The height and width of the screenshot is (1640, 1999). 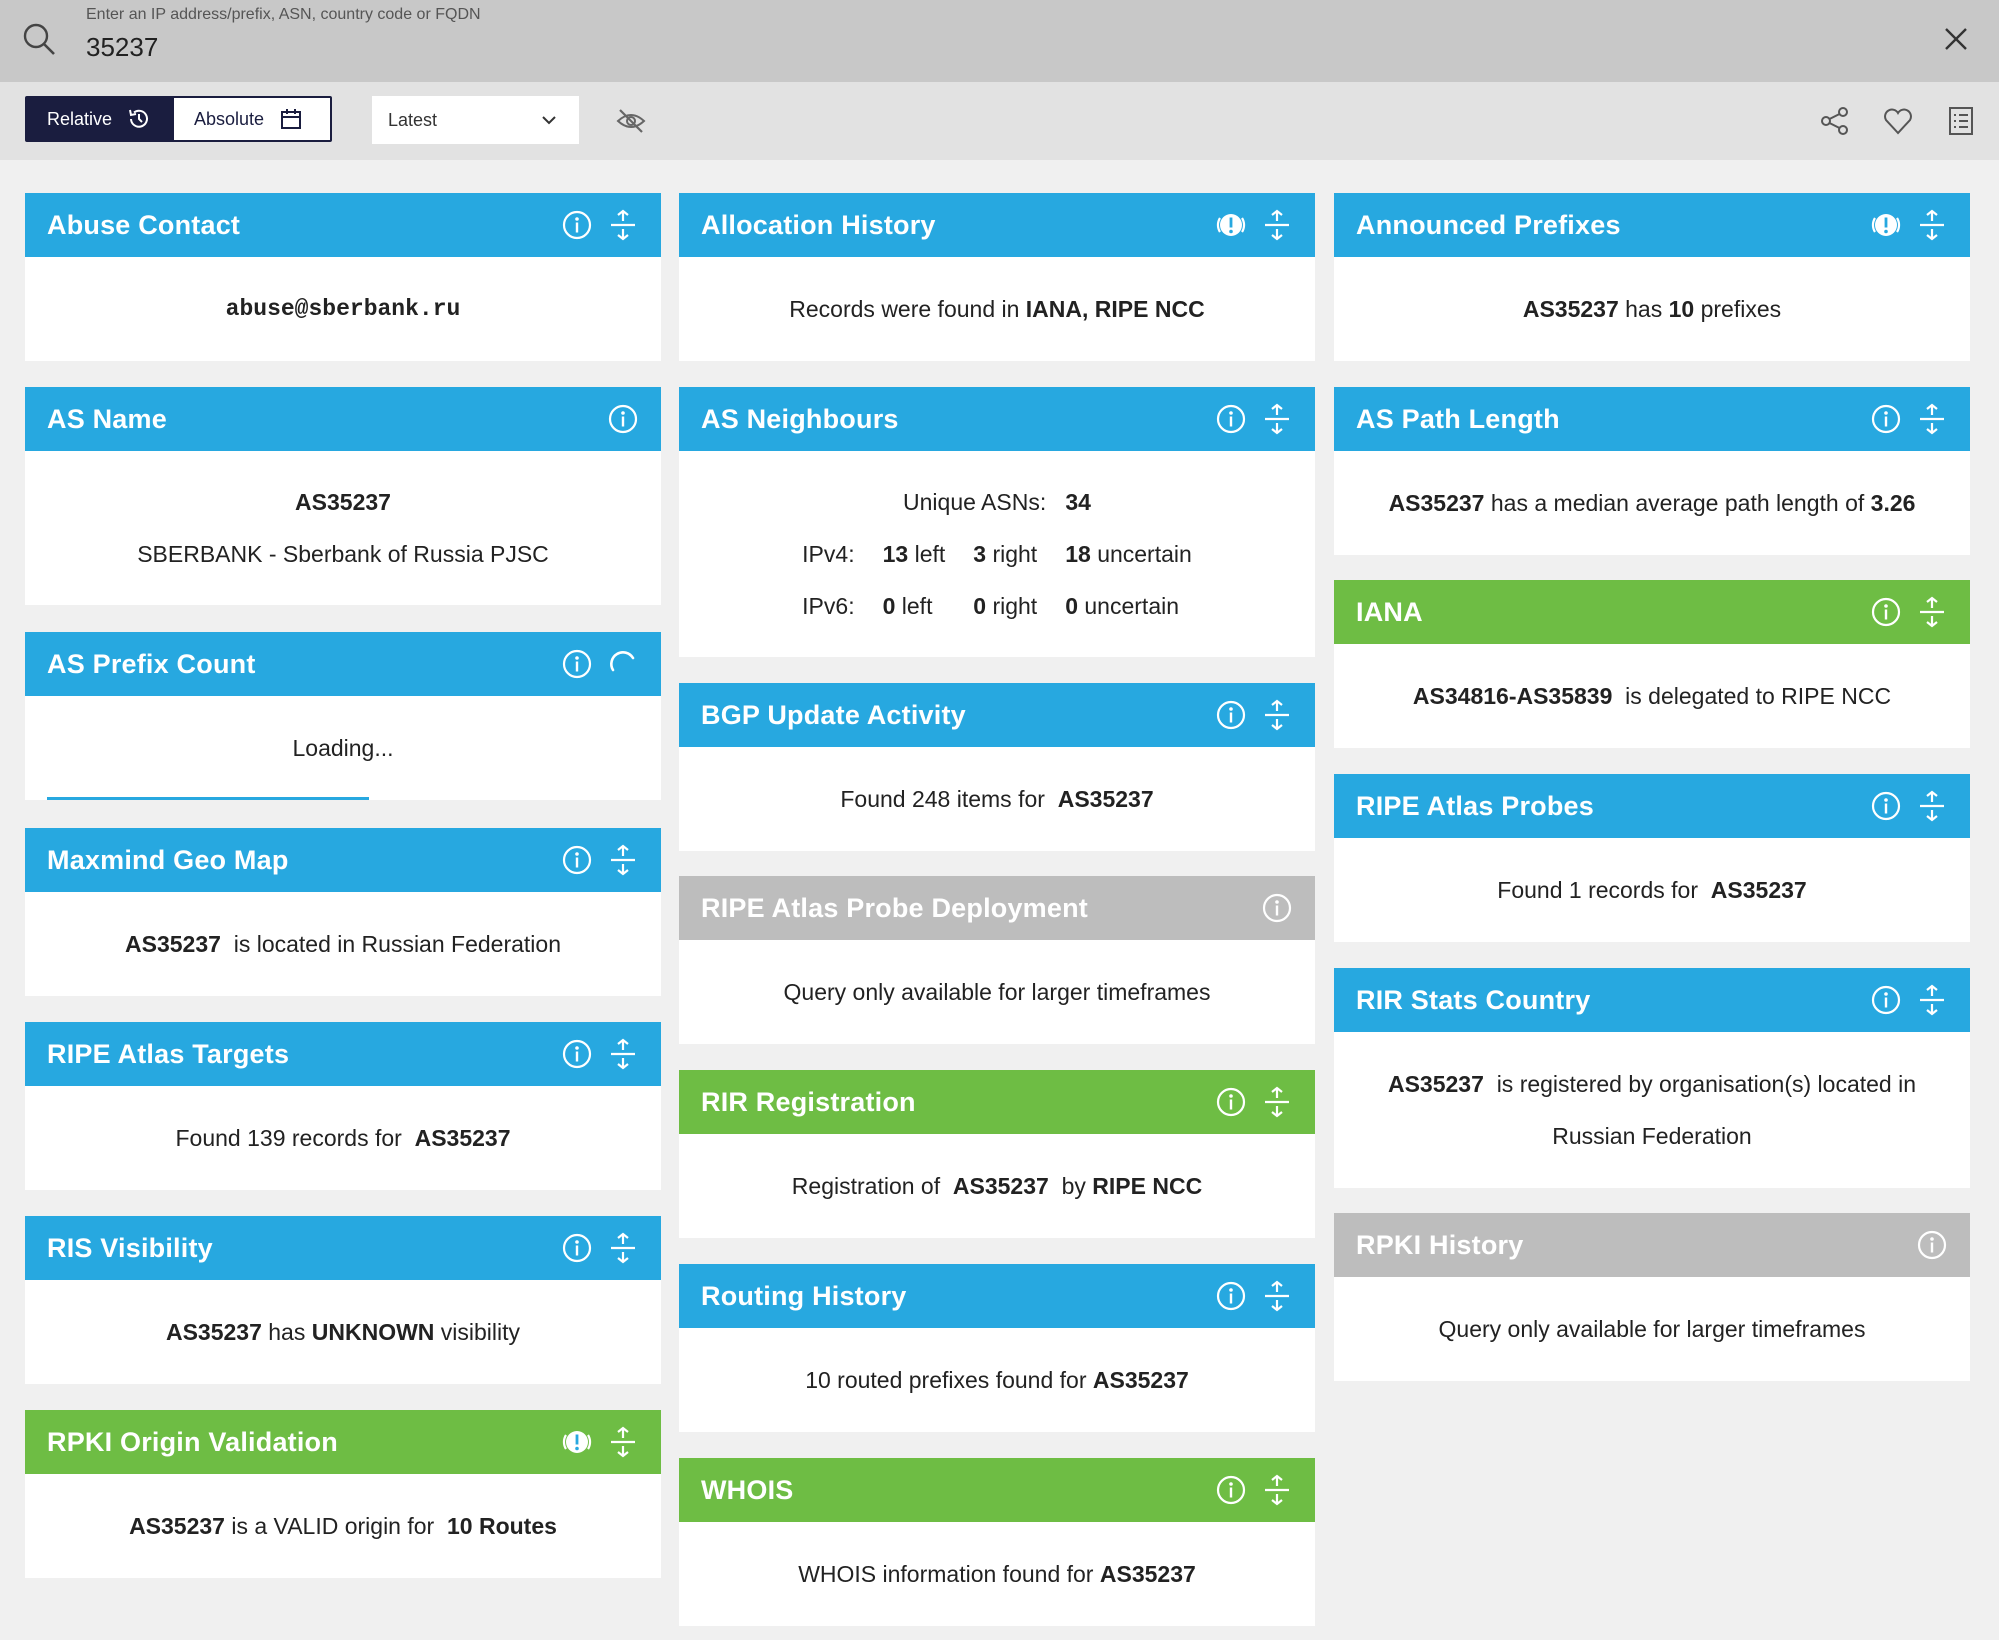 I want to click on widget-title: RIPE Atlas Probes, so click(x=1475, y=805).